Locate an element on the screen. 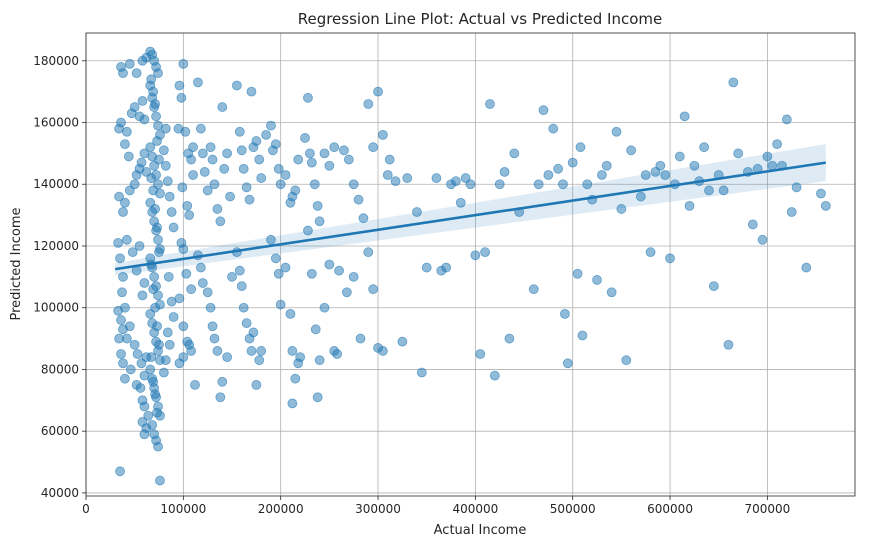 The width and height of the screenshot is (877, 547). y-axis-title: Predicted Income is located at coordinates (16, 264).